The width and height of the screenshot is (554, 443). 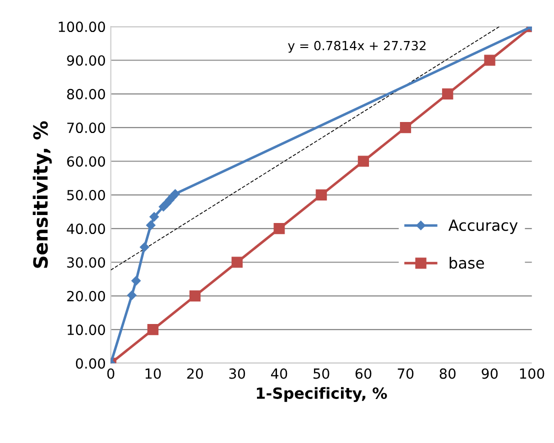 What do you see at coordinates (406, 373) in the screenshot?
I see `x-tick-label: 70` at bounding box center [406, 373].